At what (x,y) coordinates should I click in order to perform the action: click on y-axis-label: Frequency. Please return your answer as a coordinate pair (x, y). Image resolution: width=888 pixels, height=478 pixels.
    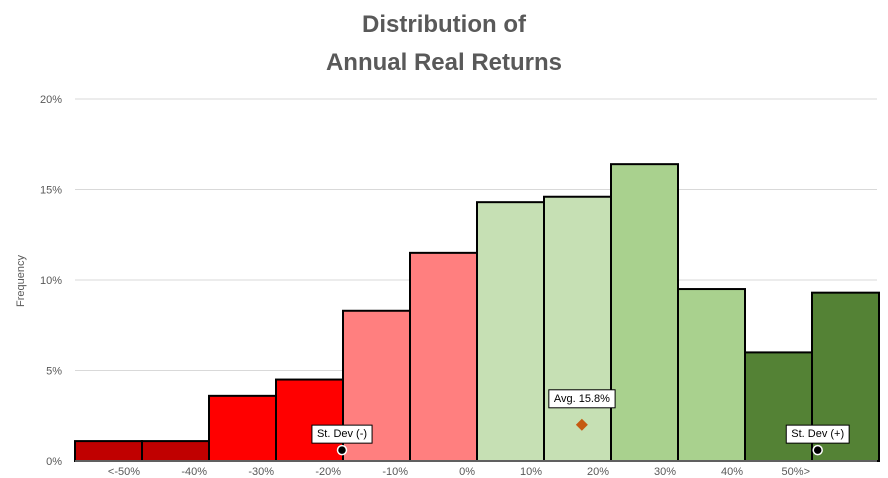
    Looking at the image, I should click on (21, 281).